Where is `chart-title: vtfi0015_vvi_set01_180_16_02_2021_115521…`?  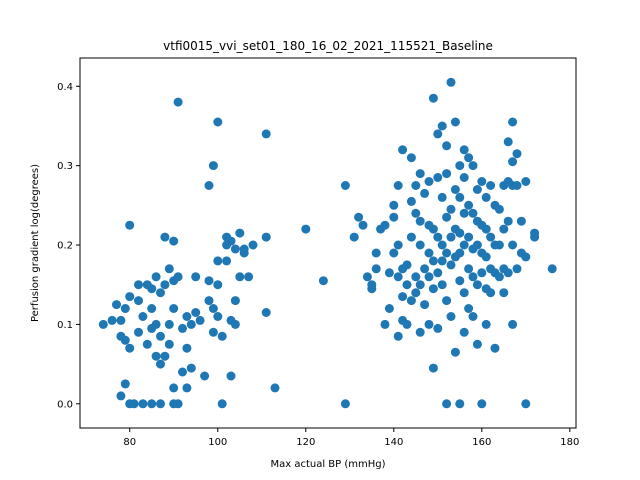 chart-title: vtfi0015_vvi_set01_180_16_02_2021_115521… is located at coordinates (328, 46).